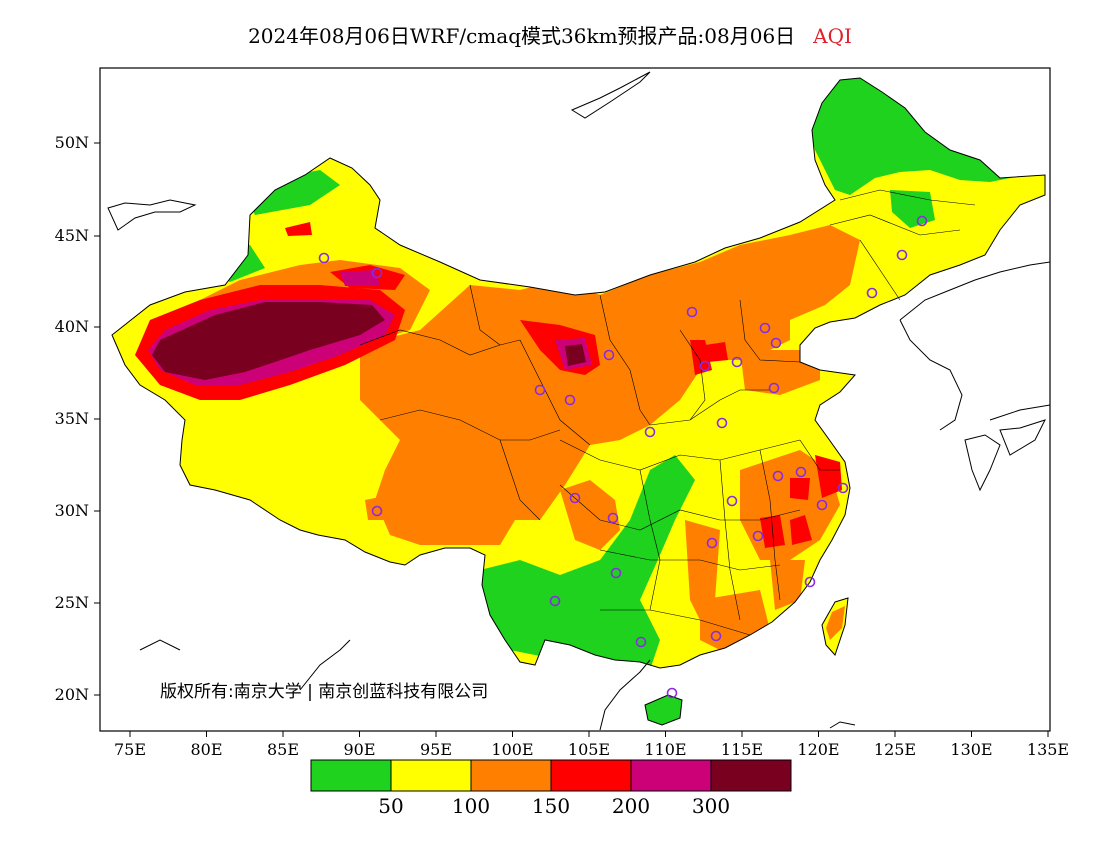 This screenshot has width=1100, height=850. What do you see at coordinates (512, 749) in the screenshot?
I see `lon-label: 100E` at bounding box center [512, 749].